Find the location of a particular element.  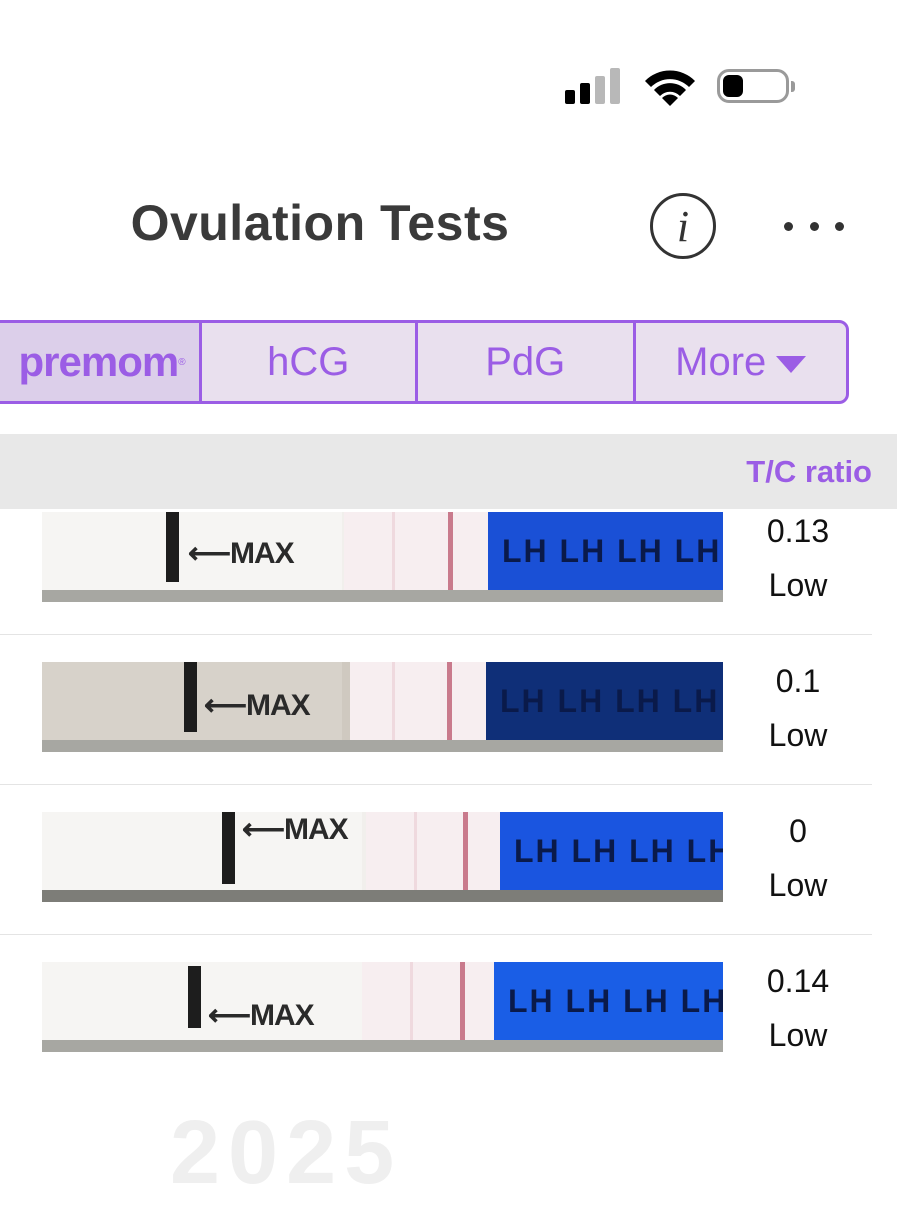

tc-ratio-value: 0 is located at coordinates (798, 831).